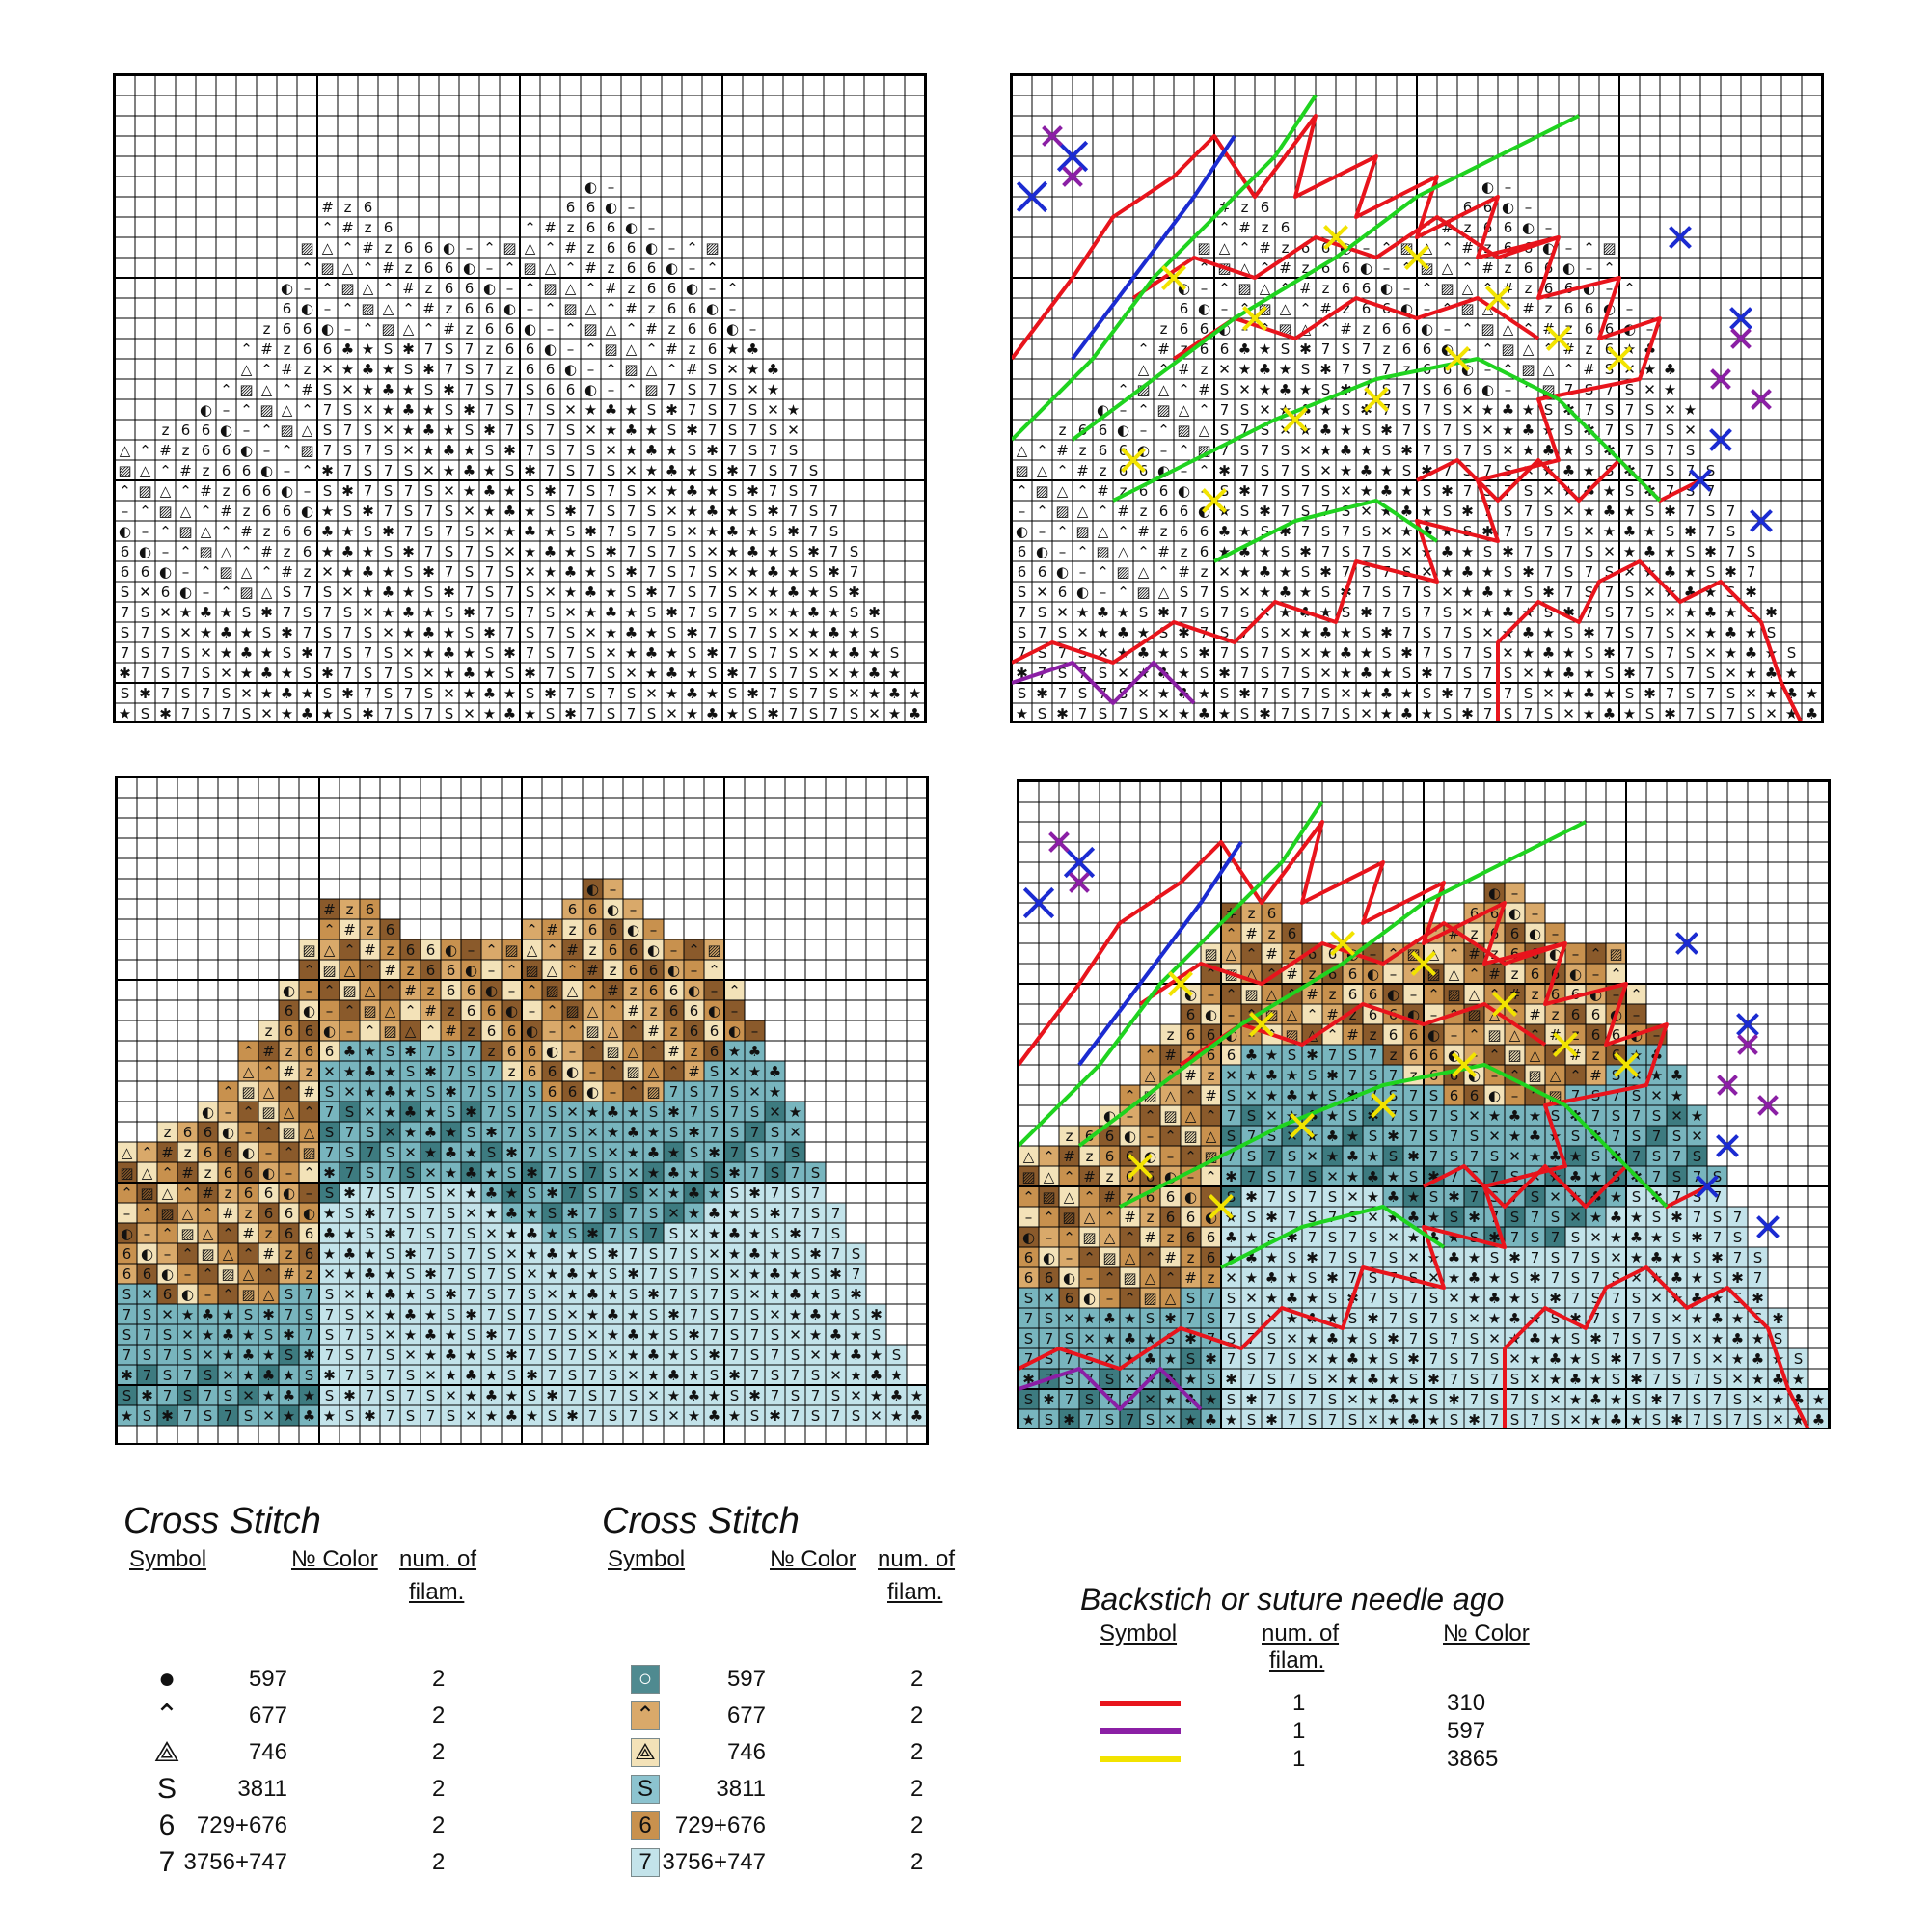 This screenshot has height=1932, width=1929. What do you see at coordinates (1140, 1759) in the screenshot?
I see `backstitch-line-icon` at bounding box center [1140, 1759].